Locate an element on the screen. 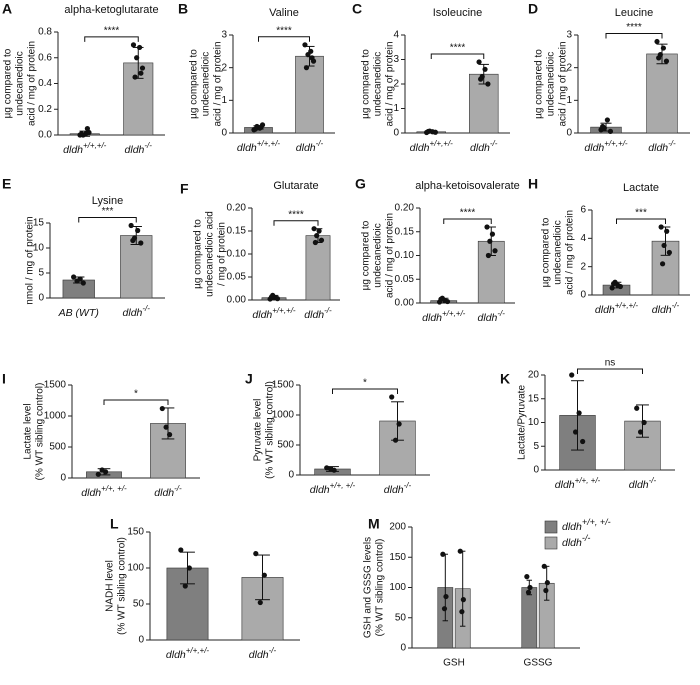  panel-letter: D is located at coordinates (533, 9).